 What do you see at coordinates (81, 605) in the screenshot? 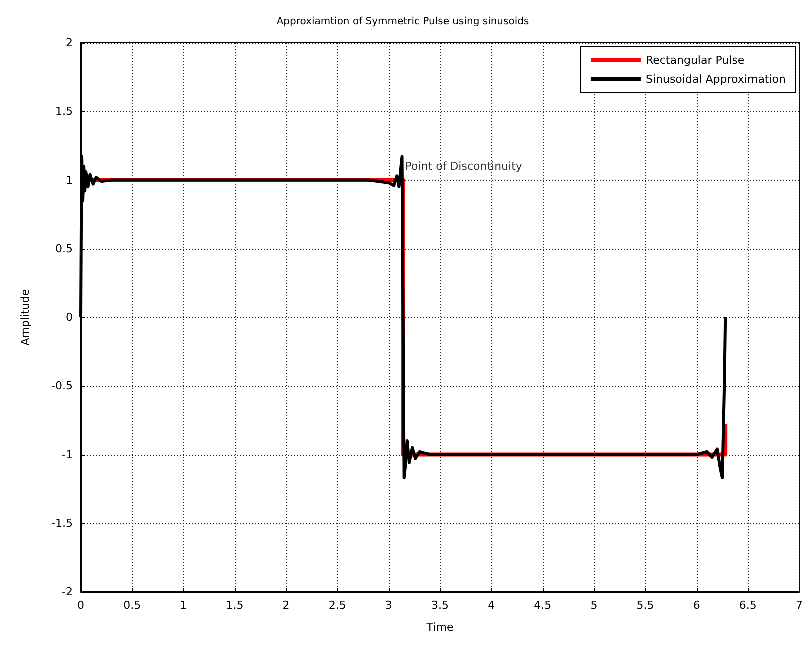
I see `x-tick-label: 0` at bounding box center [81, 605].